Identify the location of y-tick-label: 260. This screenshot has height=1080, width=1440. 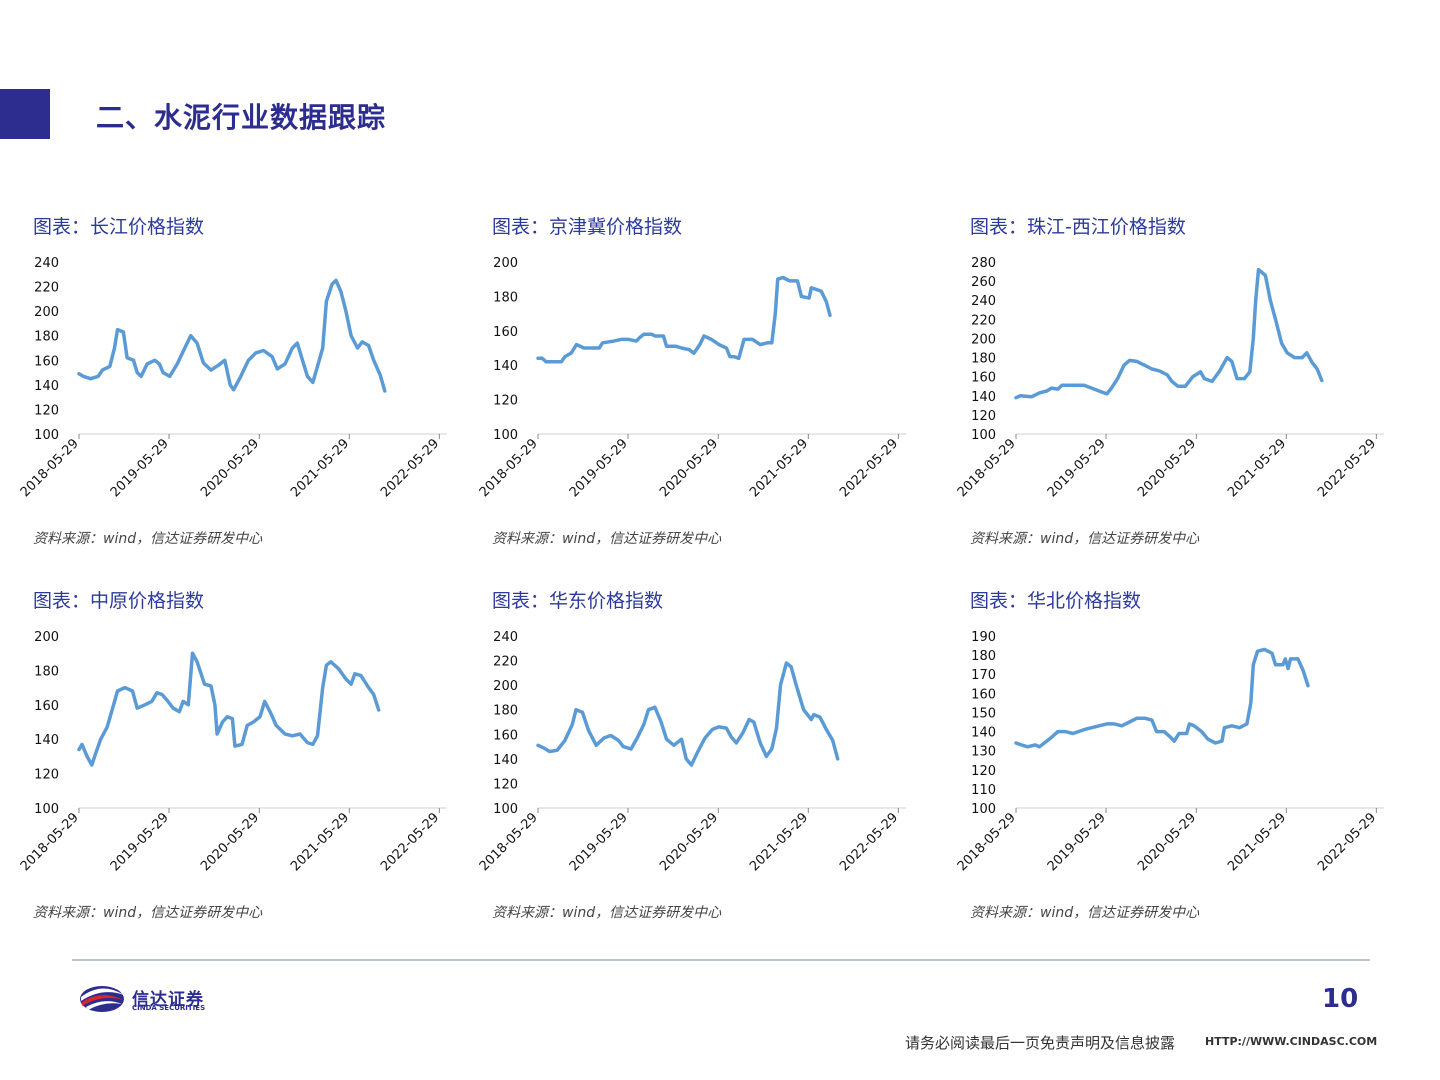
(983, 282).